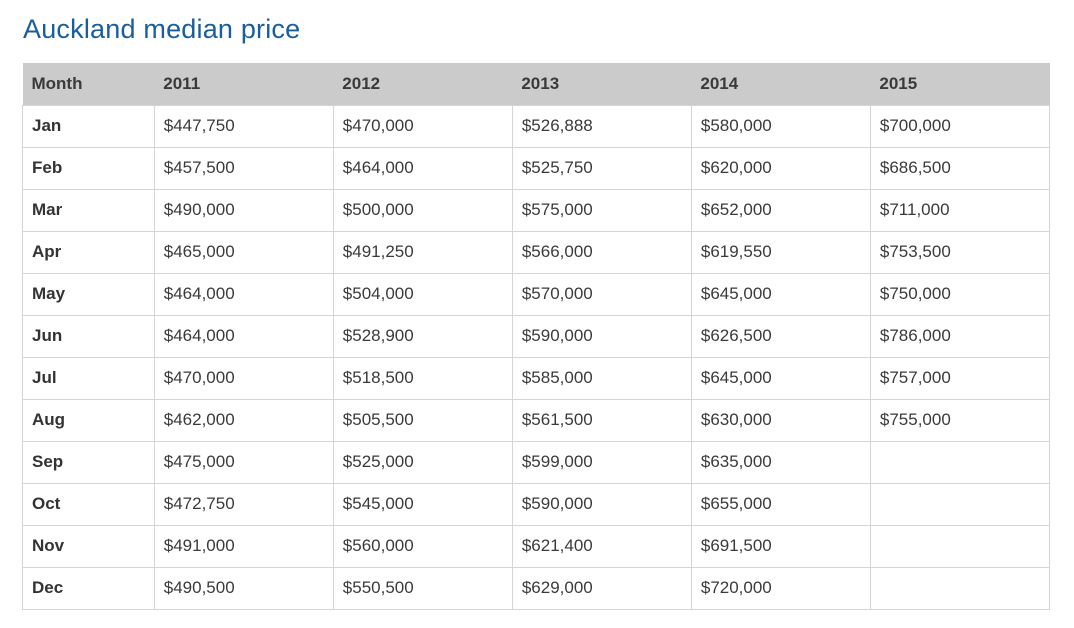 This screenshot has width=1074, height=628. What do you see at coordinates (960, 126) in the screenshot?
I see `price-cell: $700,000` at bounding box center [960, 126].